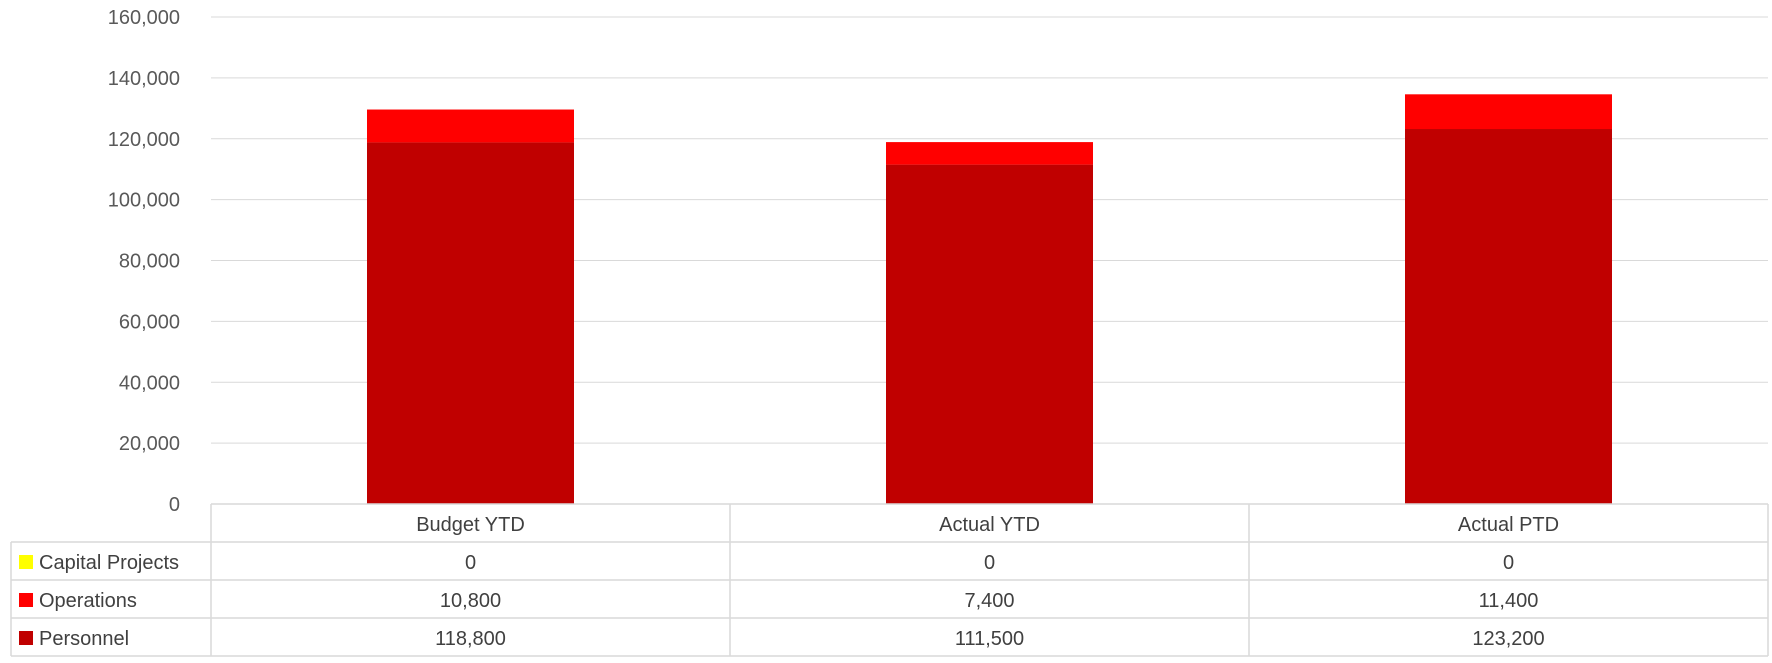 The height and width of the screenshot is (663, 1772). What do you see at coordinates (84, 639) in the screenshot?
I see `legend-label: Personnel` at bounding box center [84, 639].